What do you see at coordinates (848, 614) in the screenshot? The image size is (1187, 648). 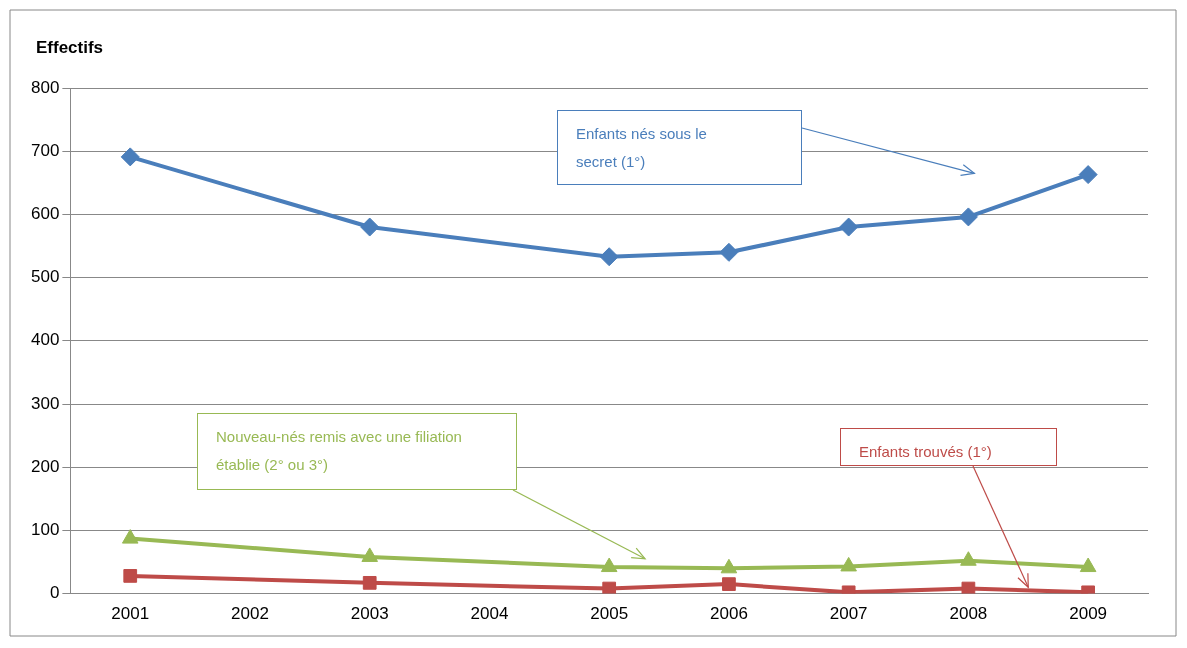 I see `x-tick-label: 2007` at bounding box center [848, 614].